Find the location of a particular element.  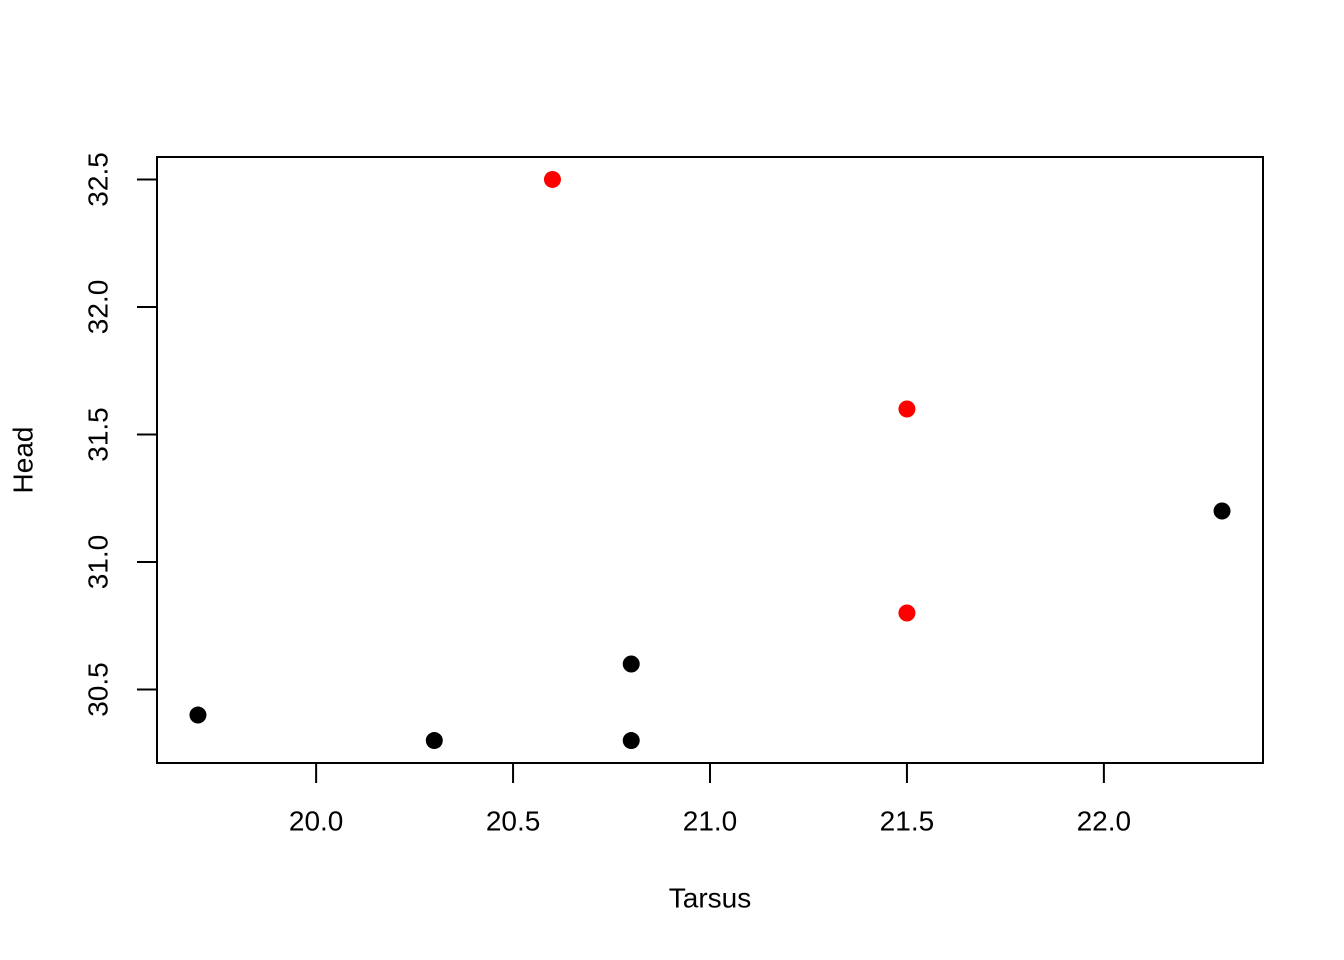

x-tick-label: 21.0 is located at coordinates (710, 820).